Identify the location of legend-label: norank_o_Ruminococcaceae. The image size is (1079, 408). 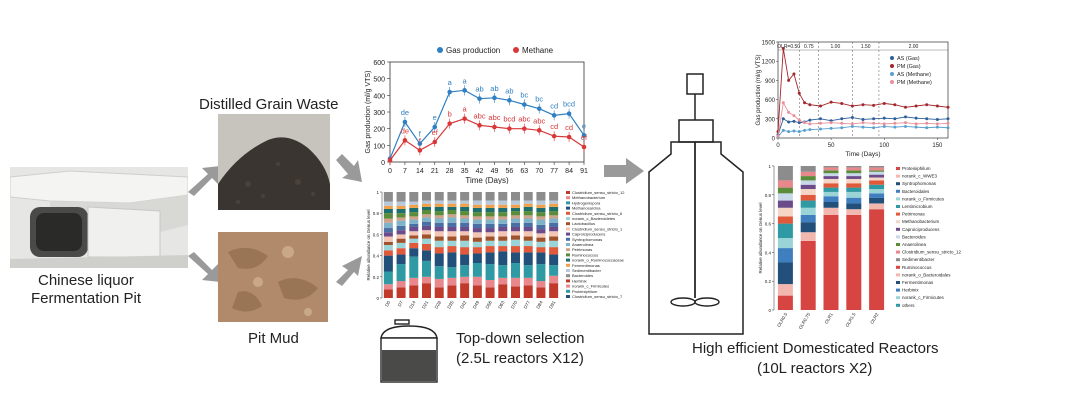
(598, 260).